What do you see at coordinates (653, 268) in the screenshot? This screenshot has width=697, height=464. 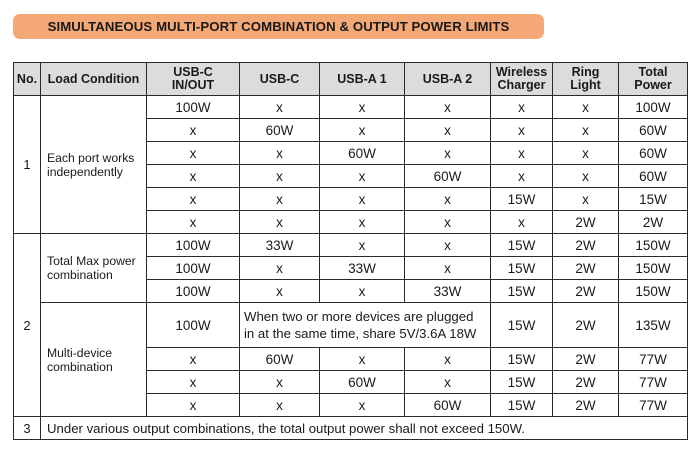 I see `cell: 150W` at bounding box center [653, 268].